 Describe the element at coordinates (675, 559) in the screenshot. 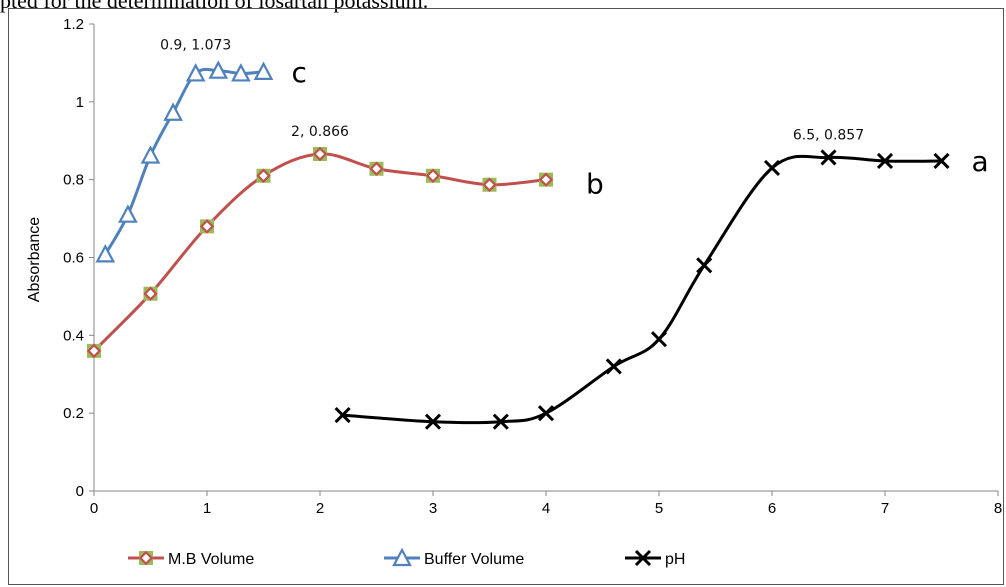

I see `legend-label: pH` at that location.